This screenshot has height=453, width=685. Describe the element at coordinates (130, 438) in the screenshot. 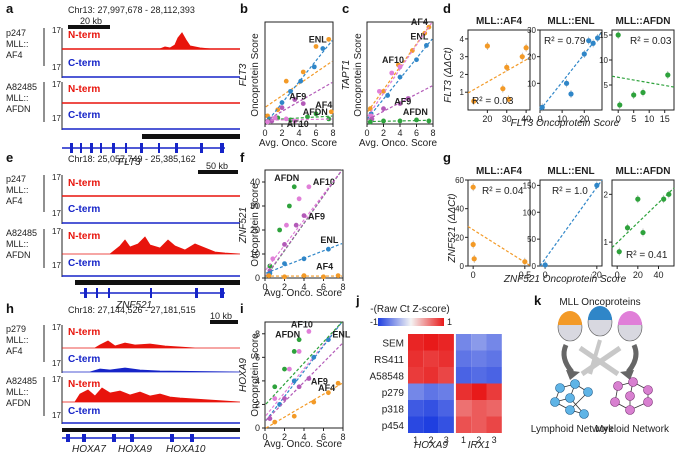

I see `panel-h-exons` at that location.